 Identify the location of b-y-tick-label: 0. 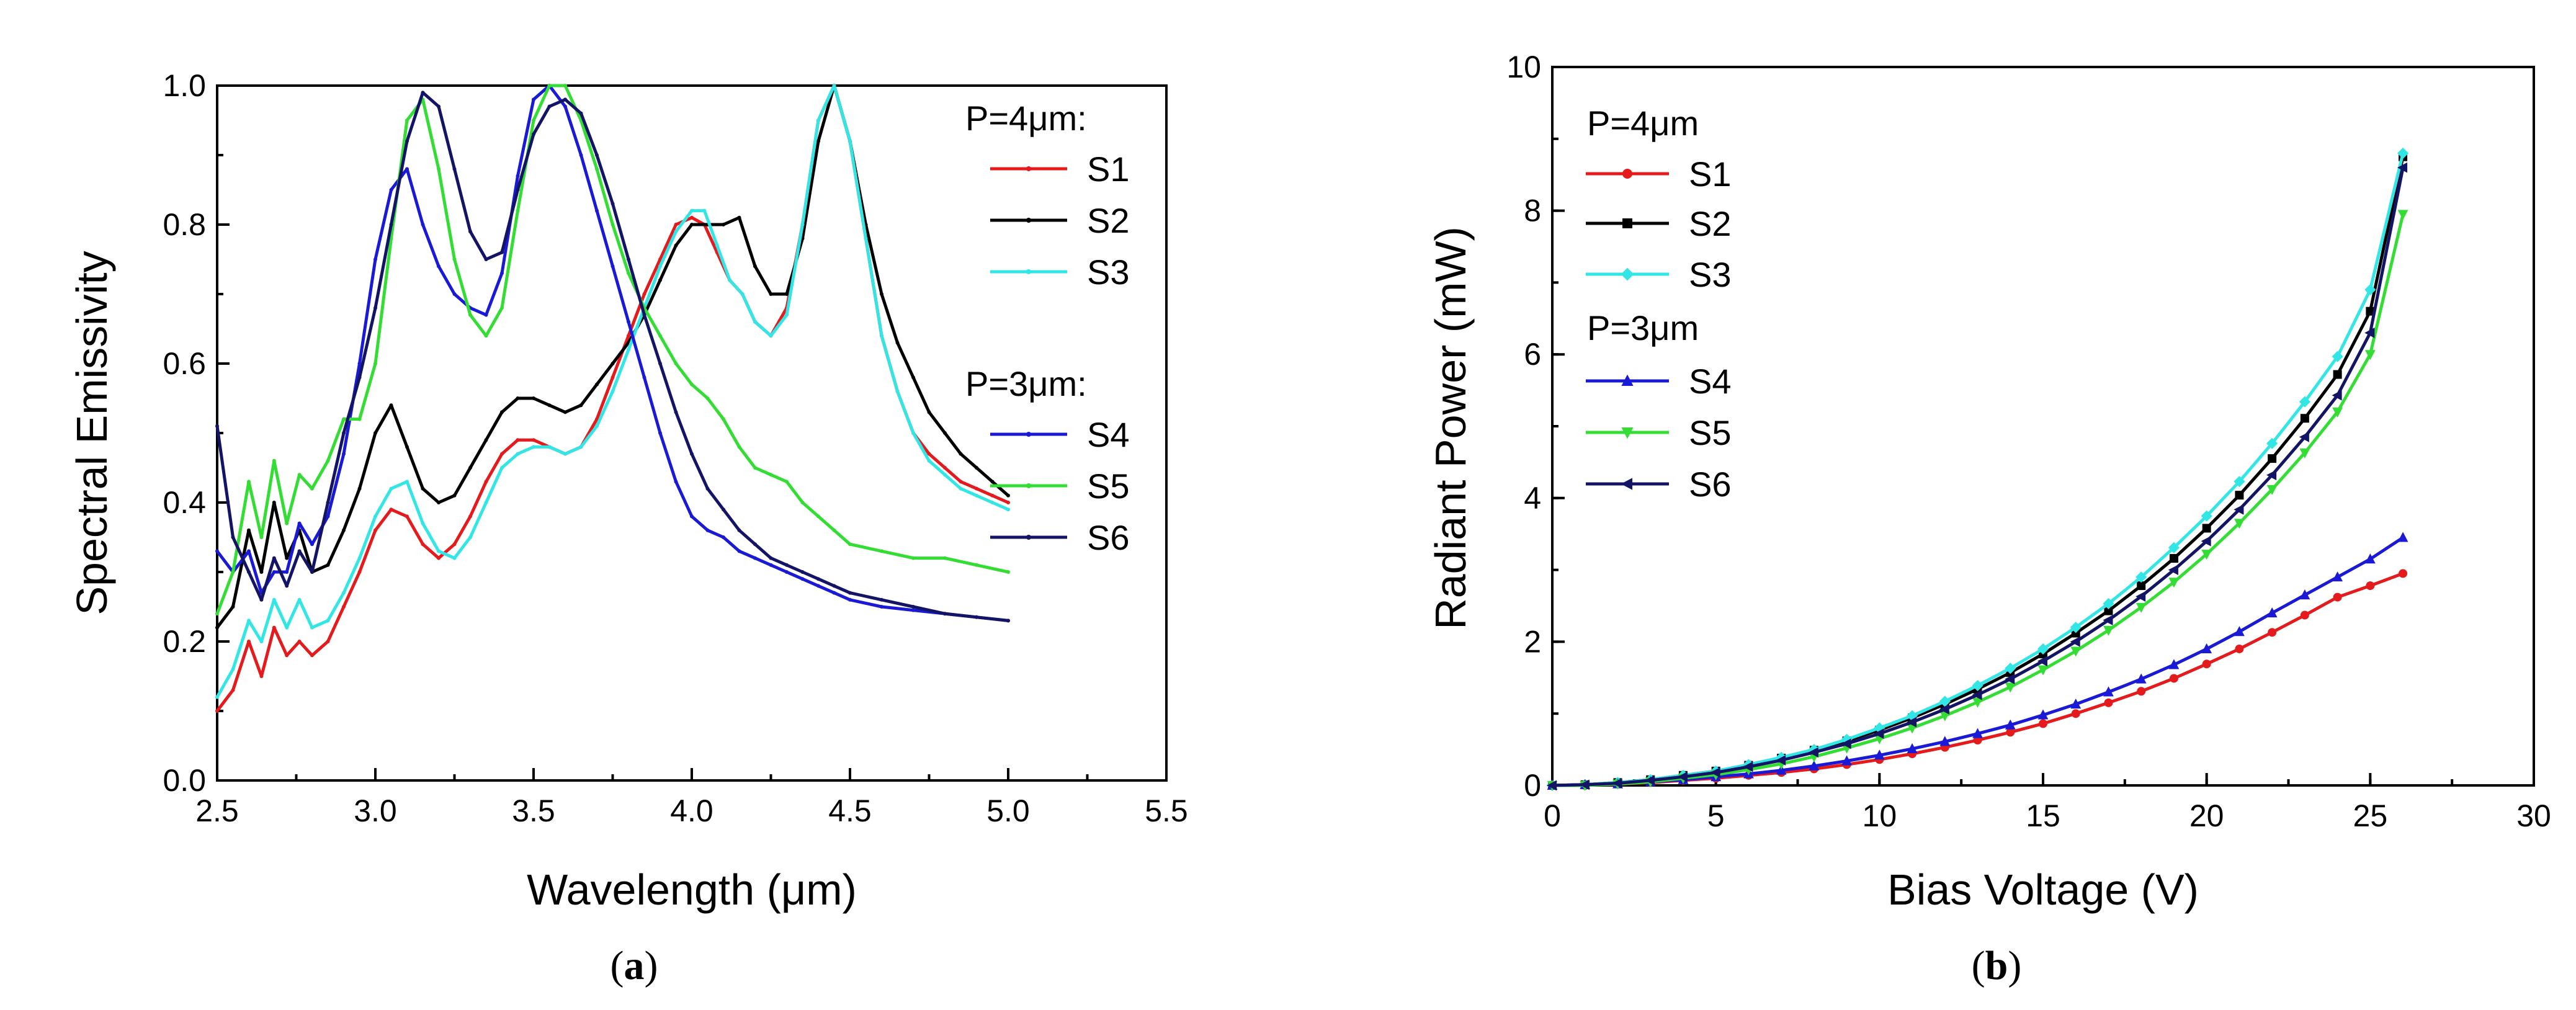
(1532, 785).